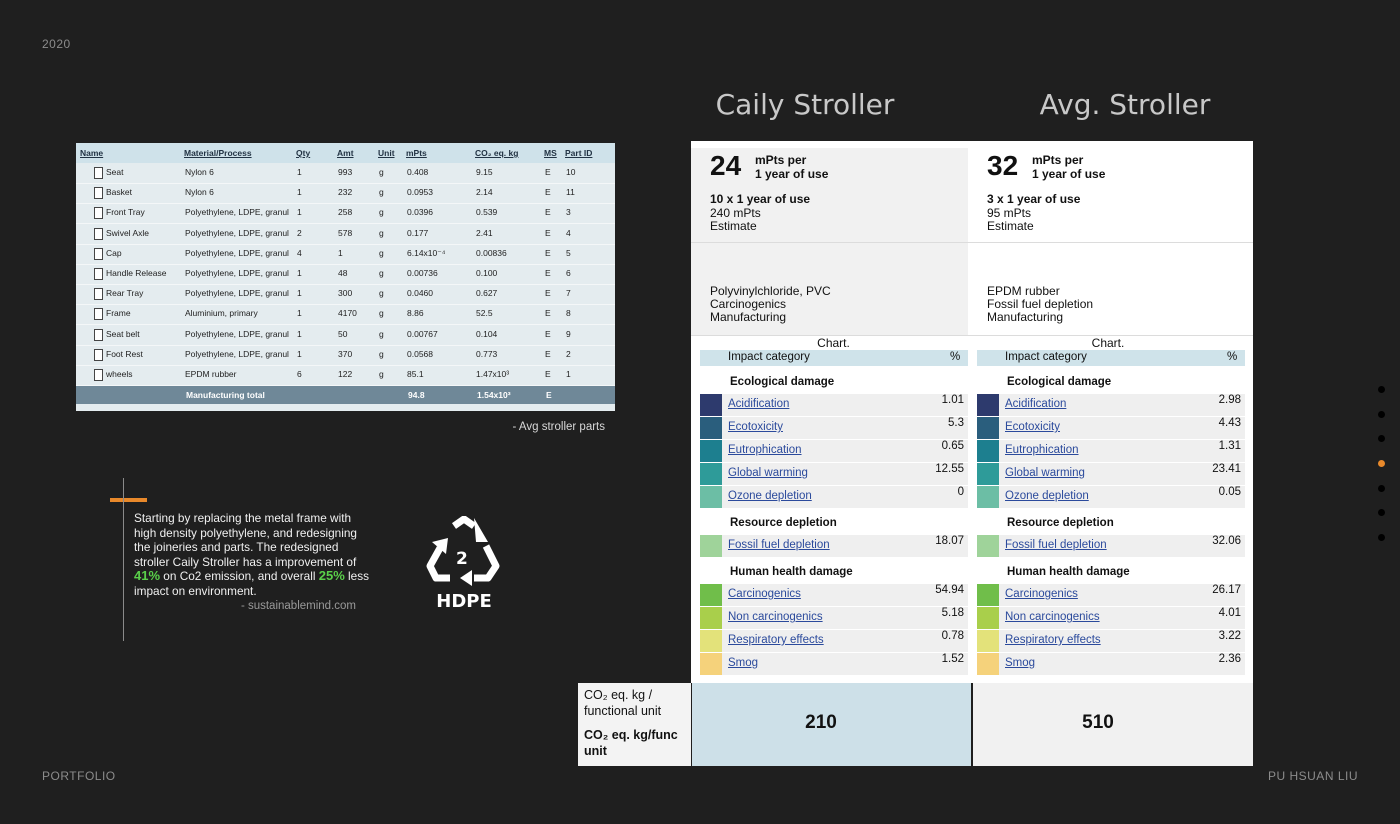  Describe the element at coordinates (776, 640) in the screenshot. I see `impact-link: Respiratory effects` at that location.